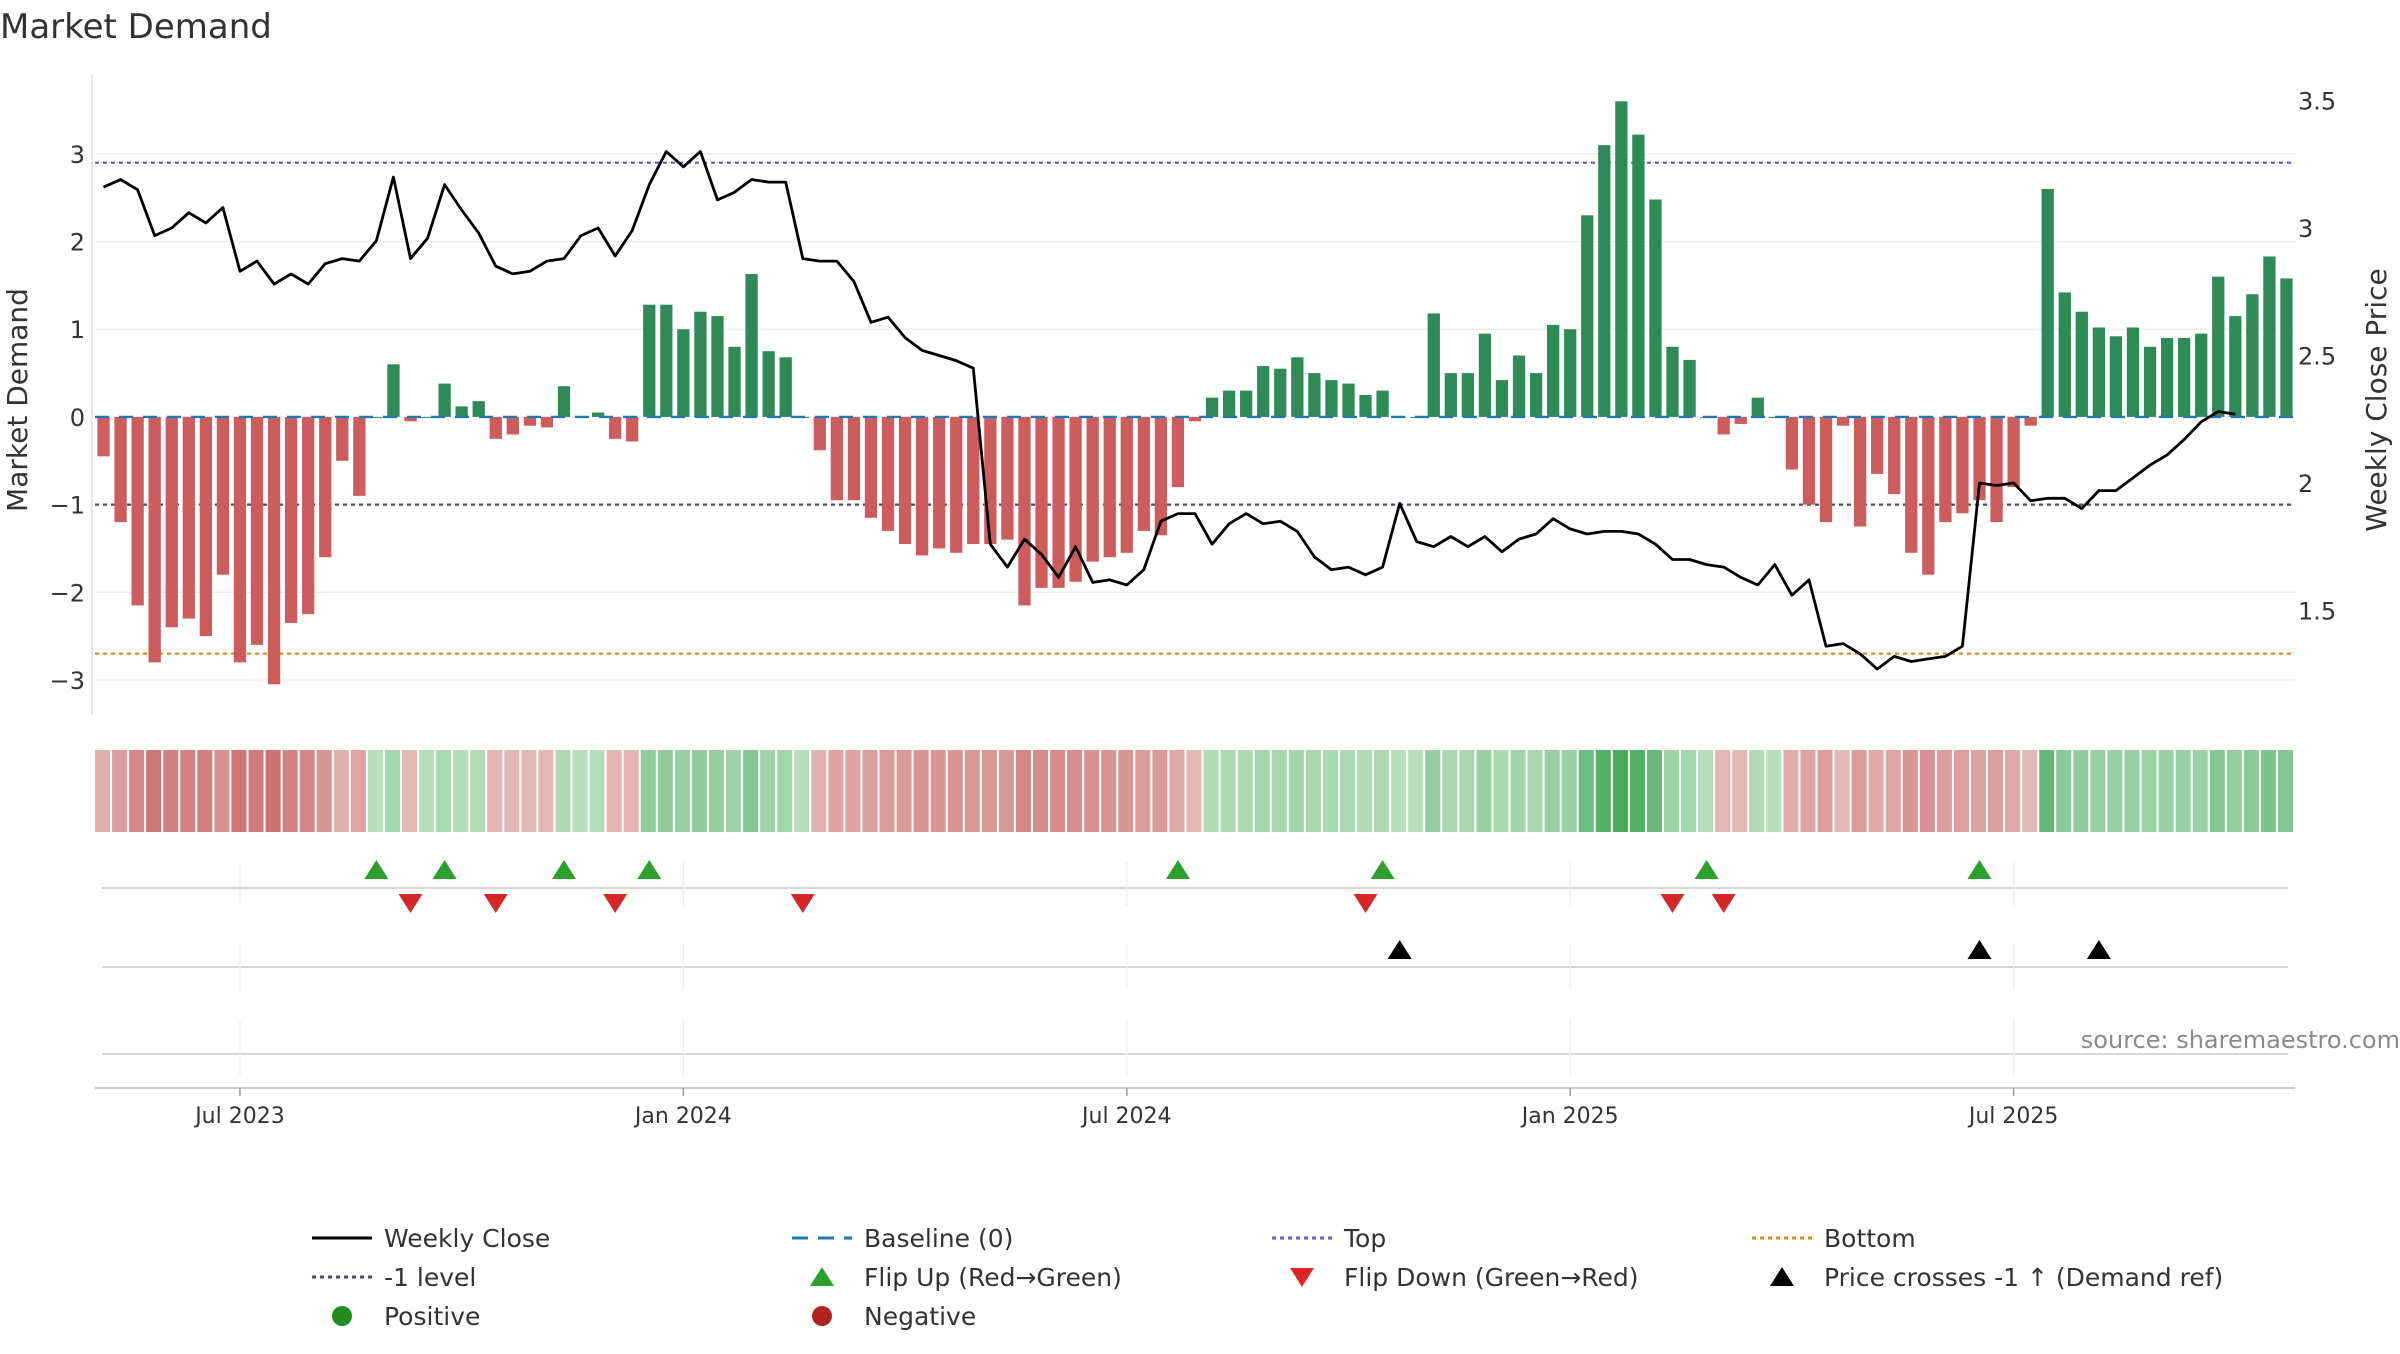 Image resolution: width=2400 pixels, height=1354 pixels. I want to click on legend-label: Price crosses -1 ↑ (Demand ref), so click(2023, 1277).